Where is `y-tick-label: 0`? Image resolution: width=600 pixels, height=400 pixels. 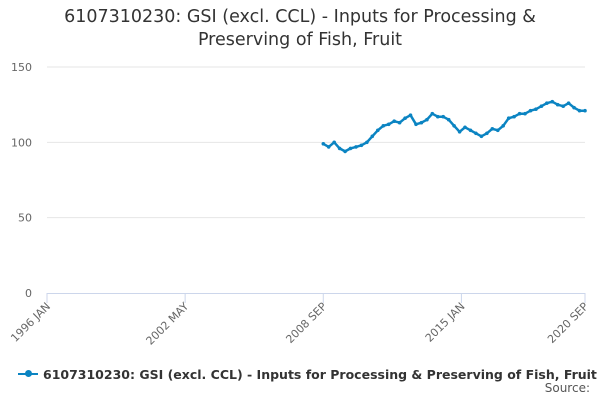 y-tick-label: 0 is located at coordinates (28, 293).